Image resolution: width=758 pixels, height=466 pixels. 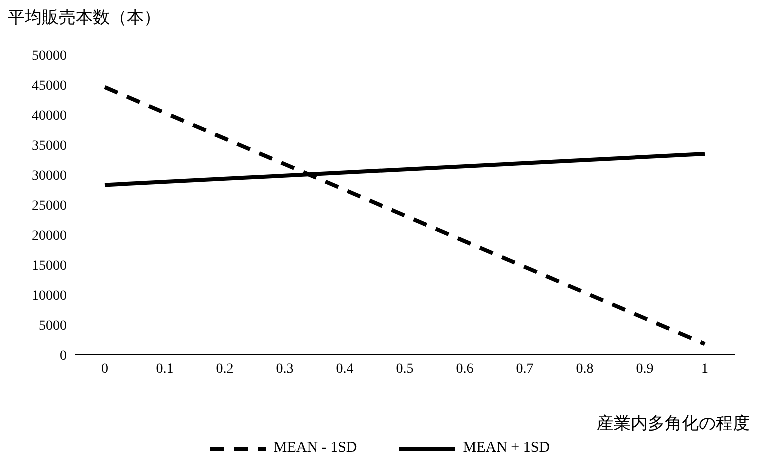 What do you see at coordinates (345, 369) in the screenshot?
I see `x-tick-label: 0.4` at bounding box center [345, 369].